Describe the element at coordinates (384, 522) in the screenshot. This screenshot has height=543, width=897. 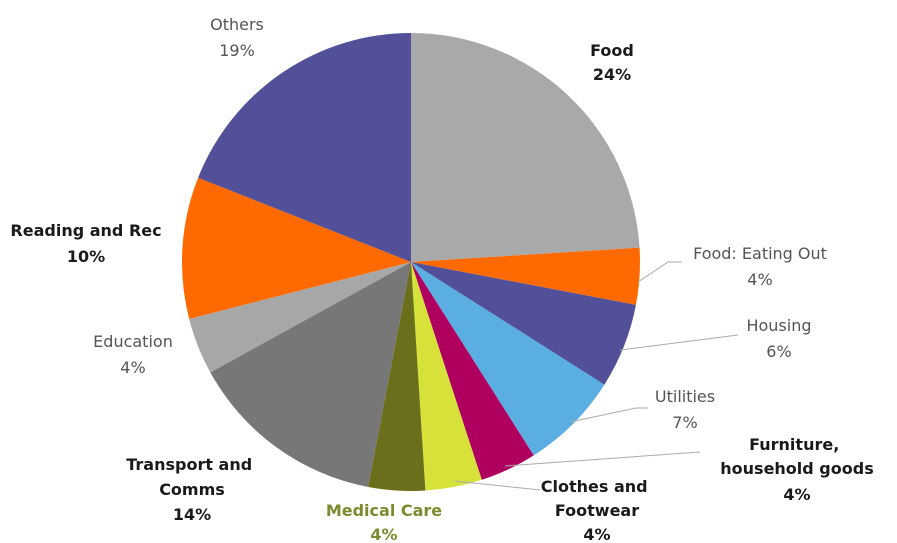
I see `label-medical: Medical Care 4%` at that location.